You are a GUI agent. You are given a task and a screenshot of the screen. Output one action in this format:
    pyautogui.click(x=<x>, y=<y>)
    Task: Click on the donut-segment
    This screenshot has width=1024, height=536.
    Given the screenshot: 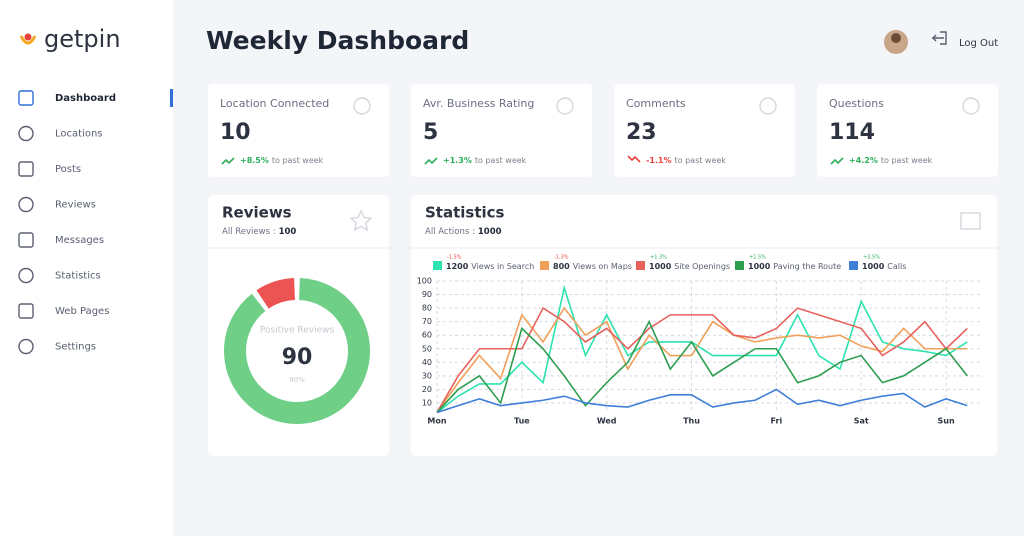 What is the action you would take?
    pyautogui.click(x=297, y=351)
    